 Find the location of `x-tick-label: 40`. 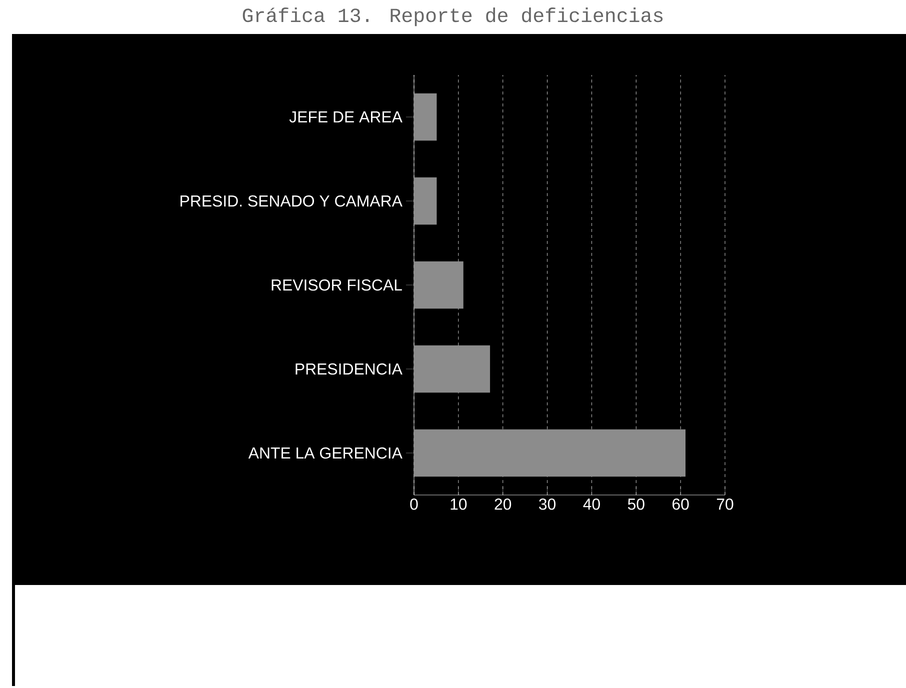

x-tick-label: 40 is located at coordinates (591, 504).